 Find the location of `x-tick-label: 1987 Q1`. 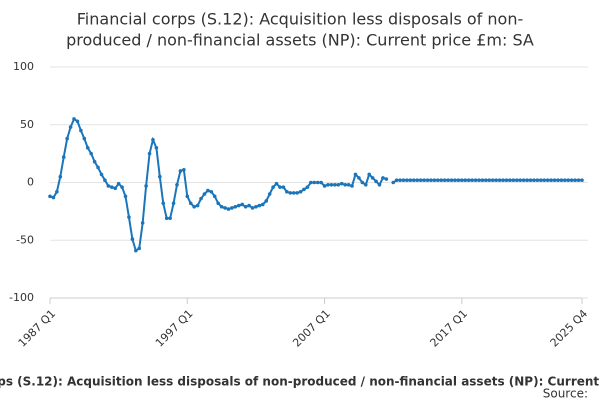

x-tick-label: 1987 Q1 is located at coordinates (37, 328).